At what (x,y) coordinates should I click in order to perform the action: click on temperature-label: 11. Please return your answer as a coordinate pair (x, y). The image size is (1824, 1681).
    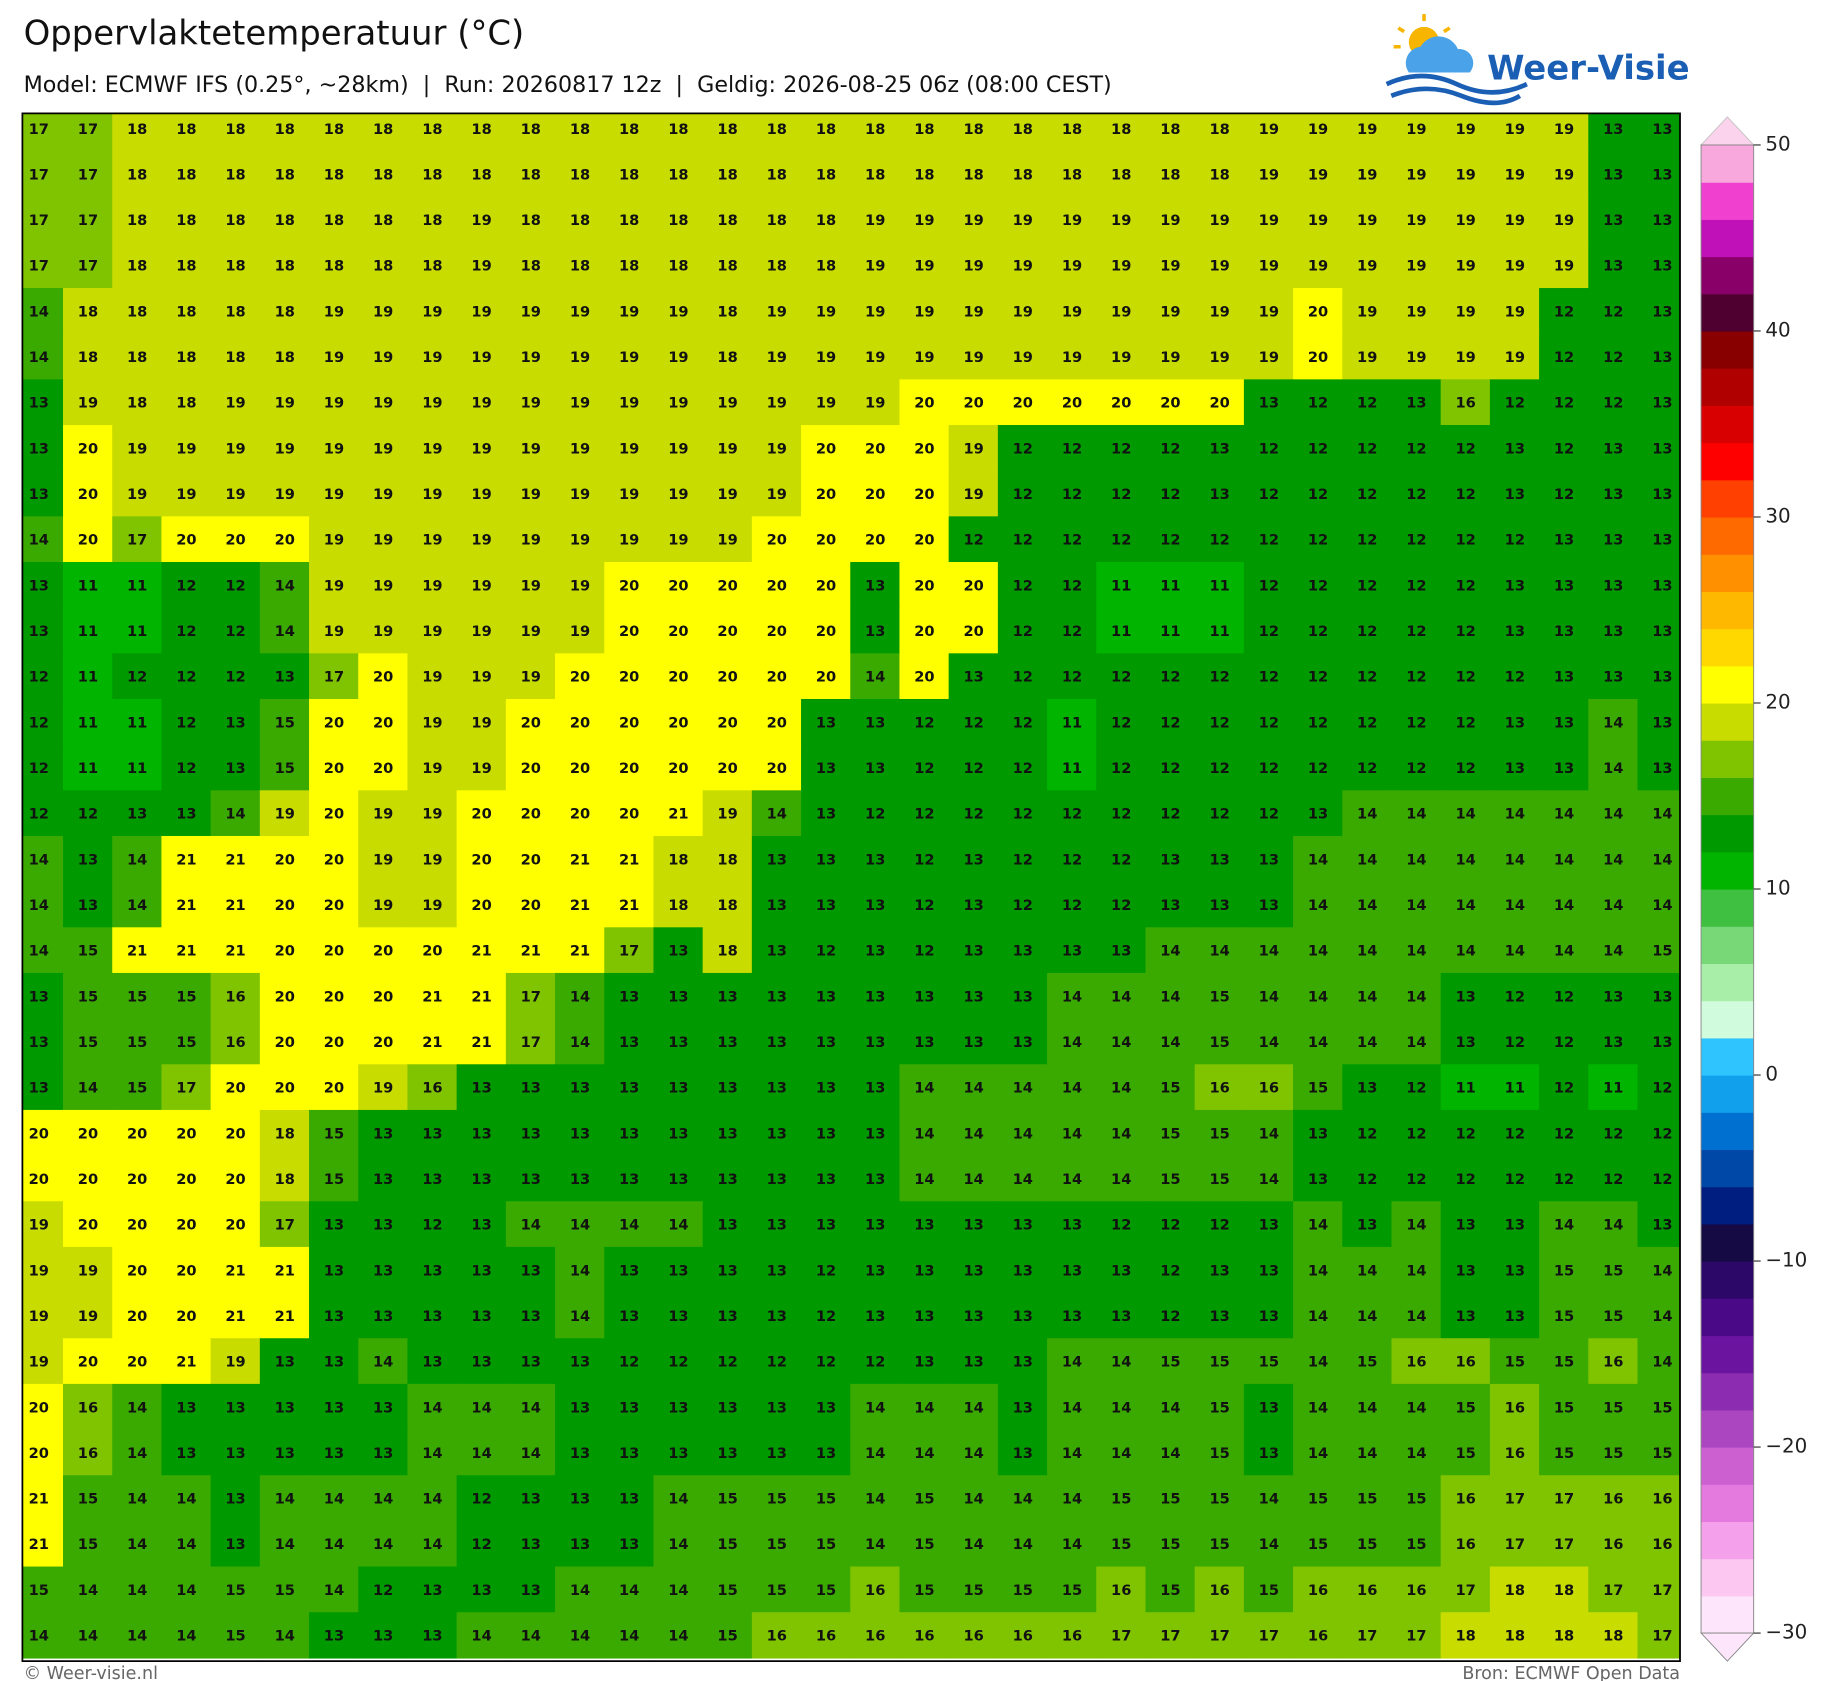
    Looking at the image, I should click on (88, 768).